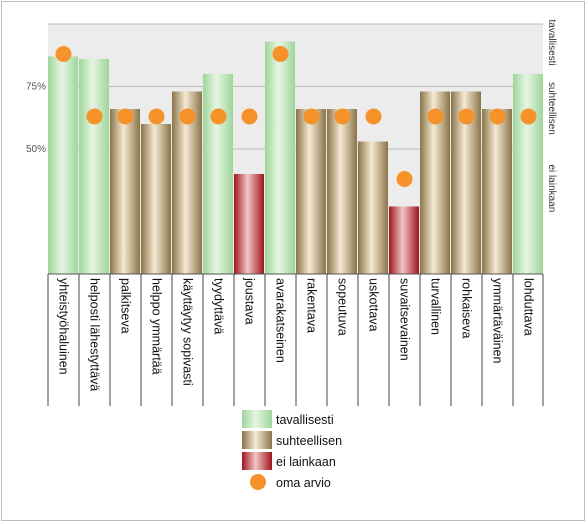  I want to click on bar-rakentava, so click(311, 191).